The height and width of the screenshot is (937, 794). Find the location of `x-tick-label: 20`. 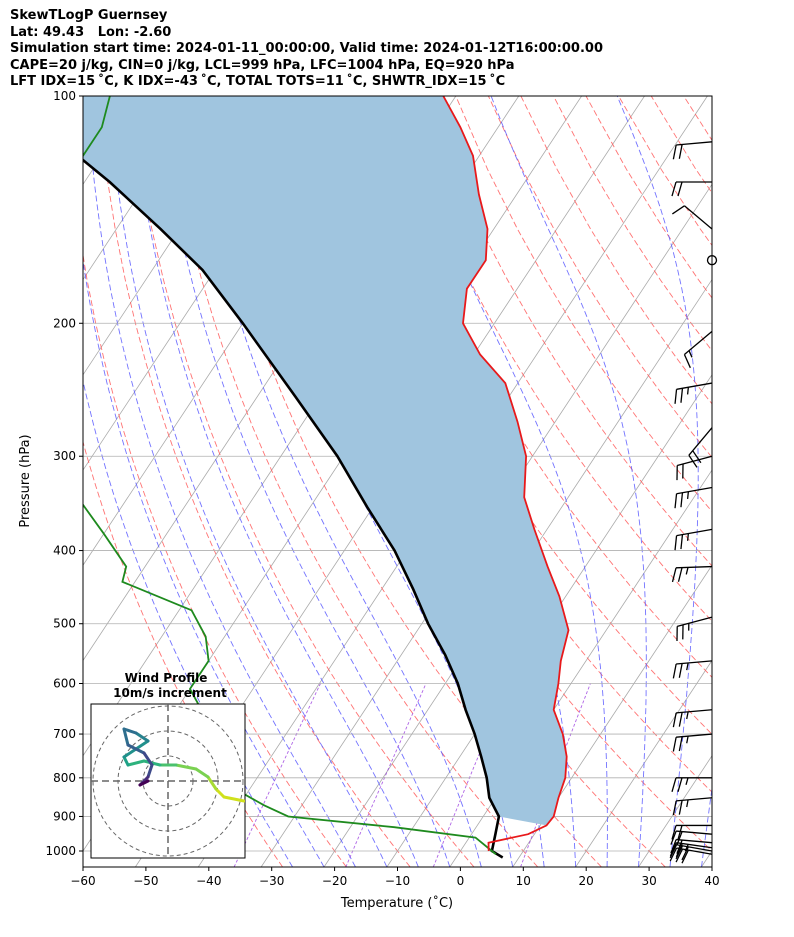

x-tick-label: 20 is located at coordinates (586, 881).